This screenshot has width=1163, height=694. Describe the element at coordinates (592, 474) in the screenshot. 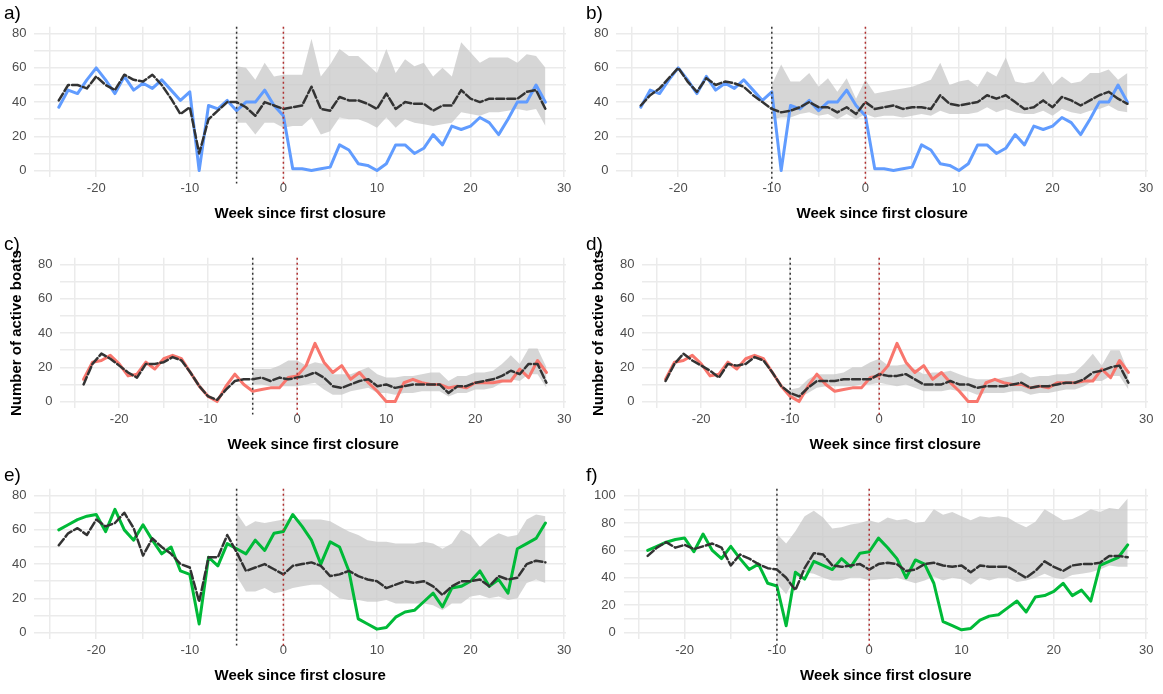

I see `chart-title: f)` at that location.